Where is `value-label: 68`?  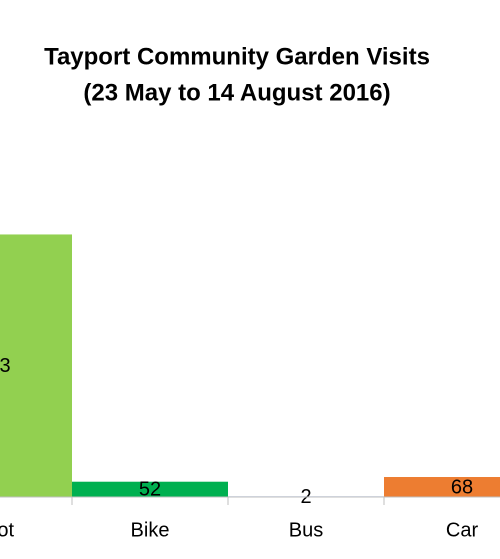
value-label: 68 is located at coordinates (462, 487).